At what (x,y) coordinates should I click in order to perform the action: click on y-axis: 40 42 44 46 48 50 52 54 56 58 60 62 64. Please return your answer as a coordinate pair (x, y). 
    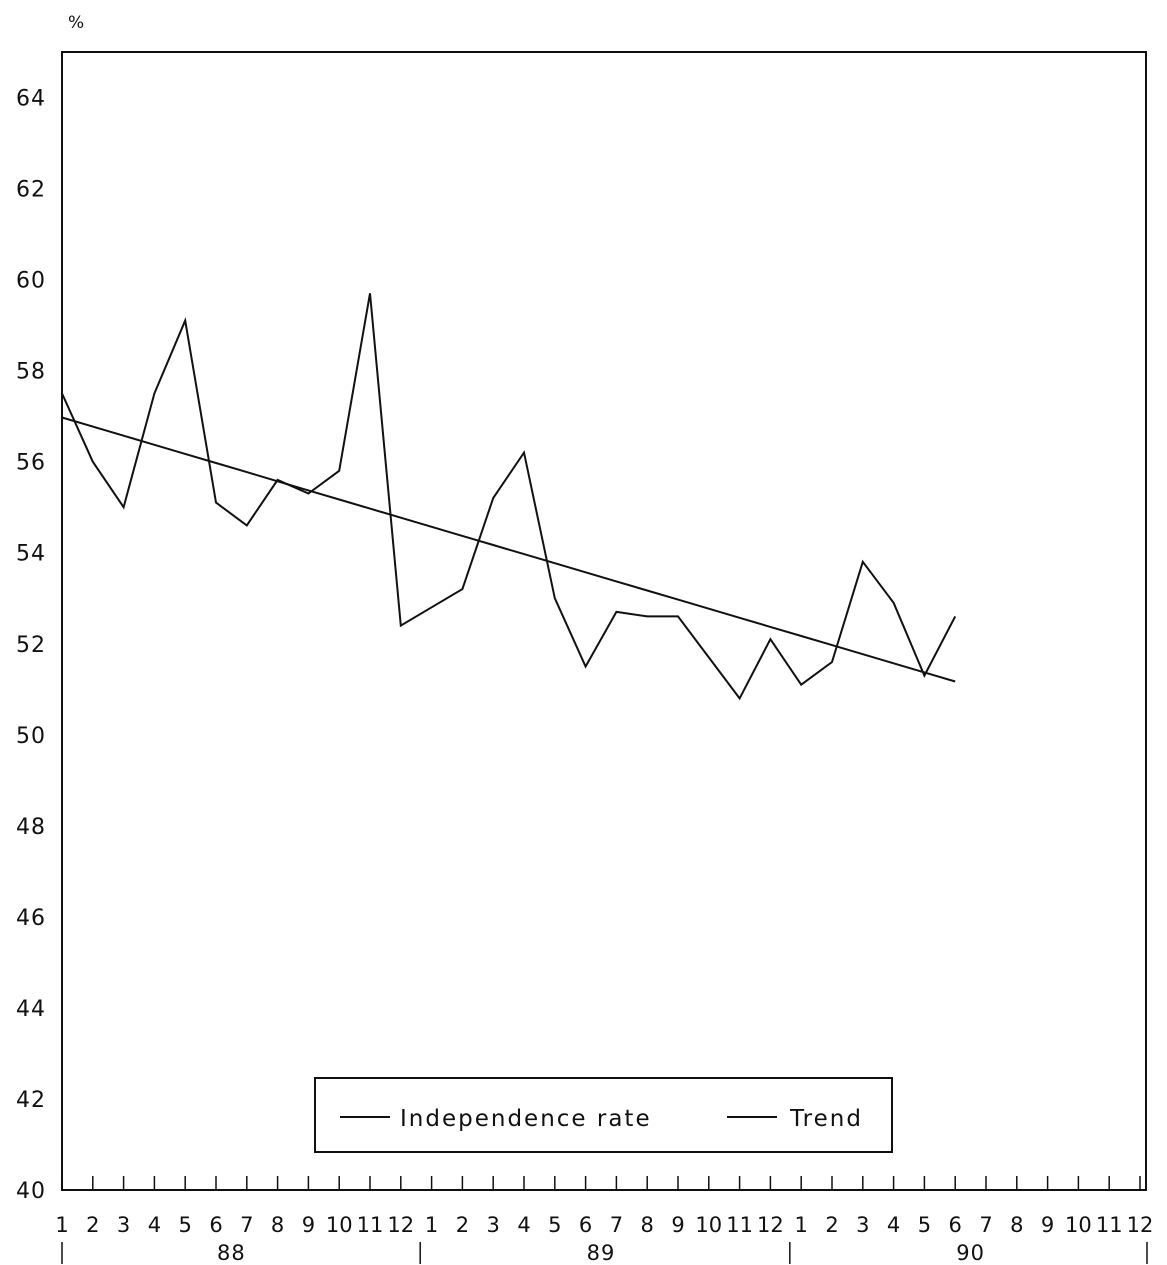
    Looking at the image, I should click on (31, 645).